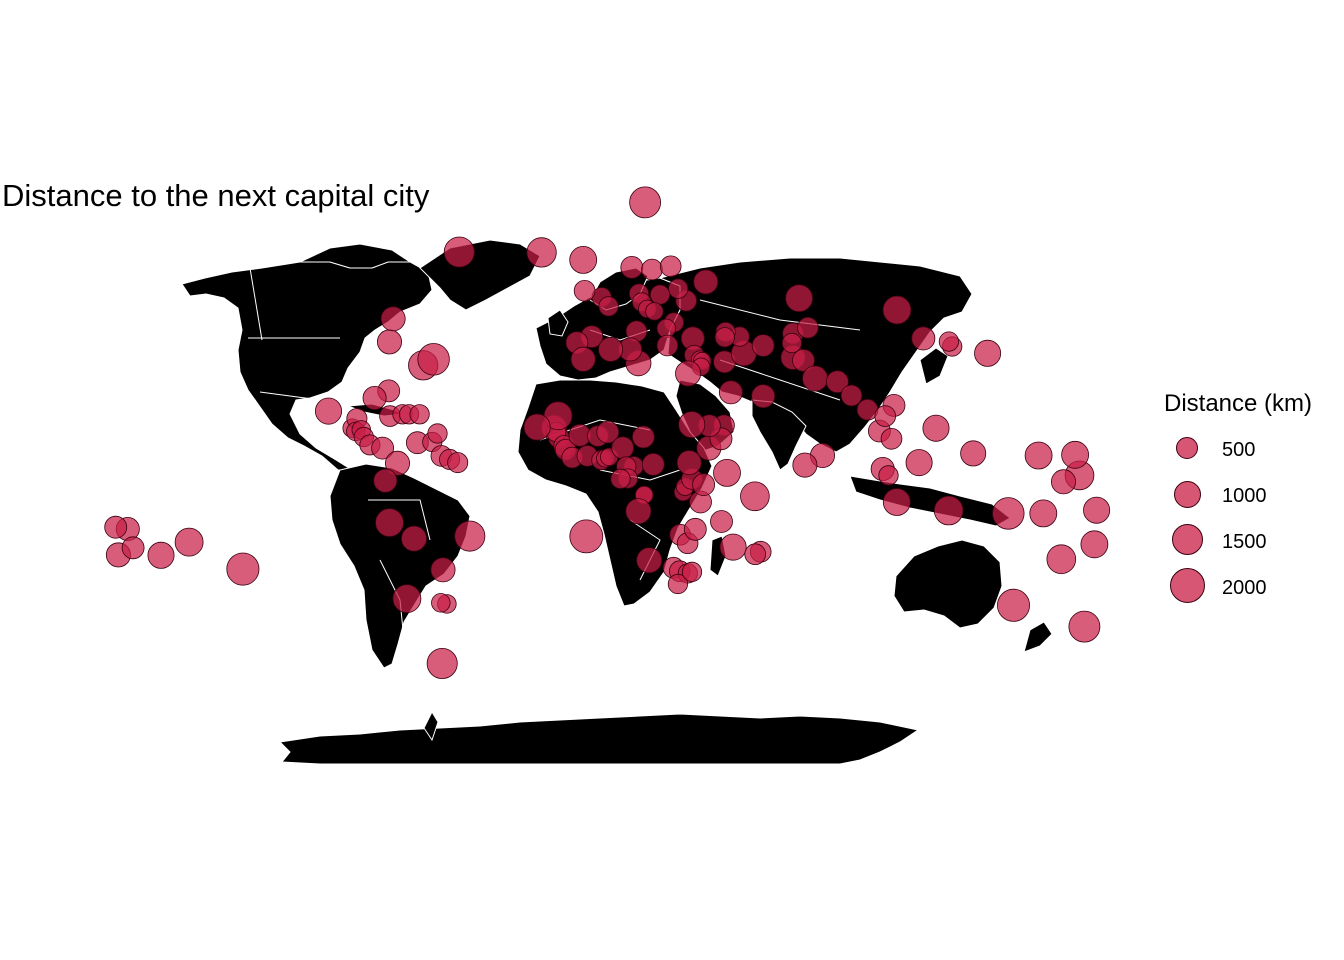 This screenshot has height=960, width=1344. I want to click on landmass-india, so click(779, 435).